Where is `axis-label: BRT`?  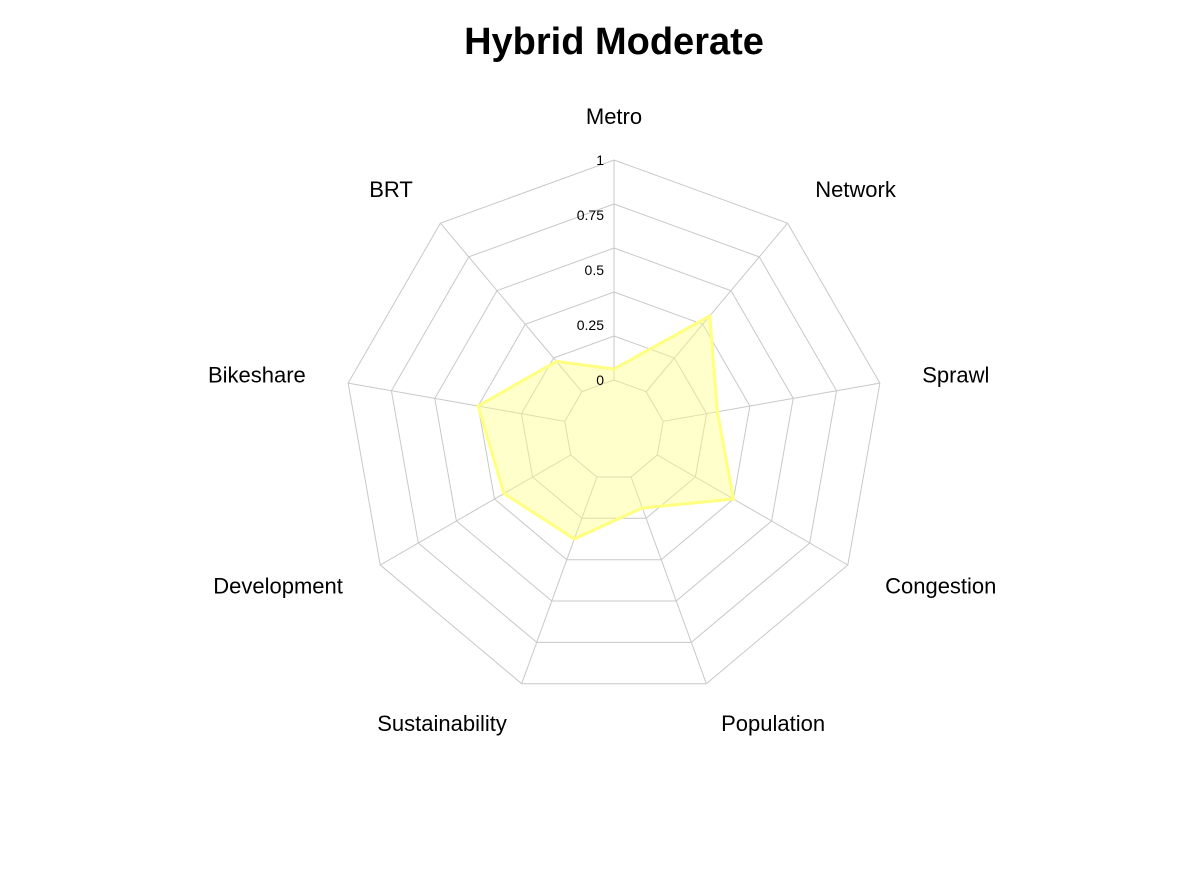
axis-label: BRT is located at coordinates (391, 189).